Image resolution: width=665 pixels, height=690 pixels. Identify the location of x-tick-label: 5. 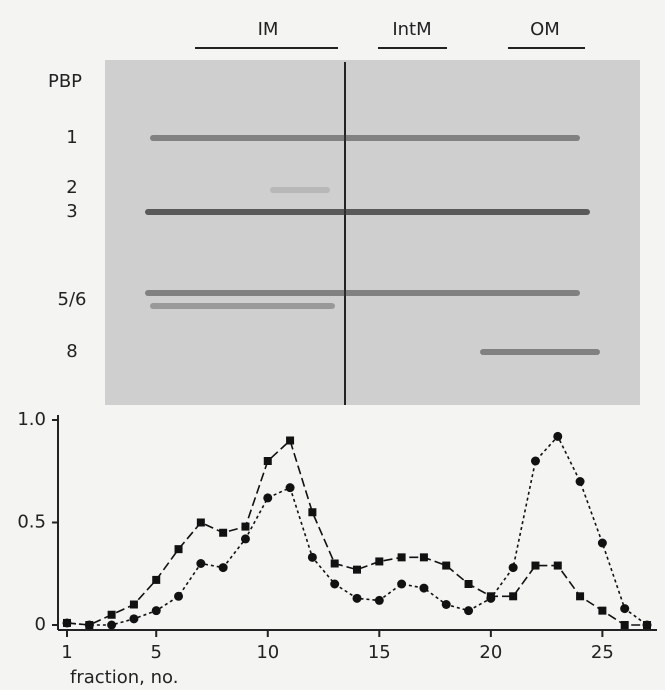
(156, 652).